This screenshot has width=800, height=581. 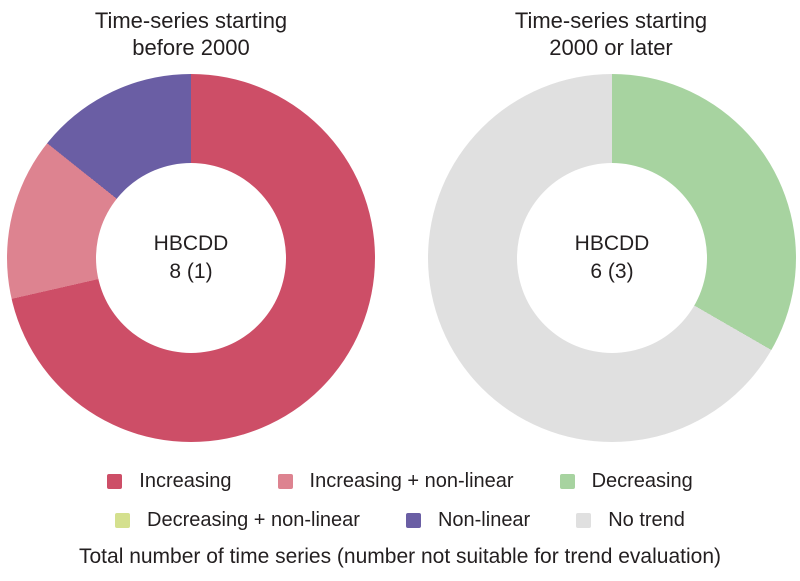 What do you see at coordinates (285, 481) in the screenshot?
I see `increasing-non-linear-swatch-icon` at bounding box center [285, 481].